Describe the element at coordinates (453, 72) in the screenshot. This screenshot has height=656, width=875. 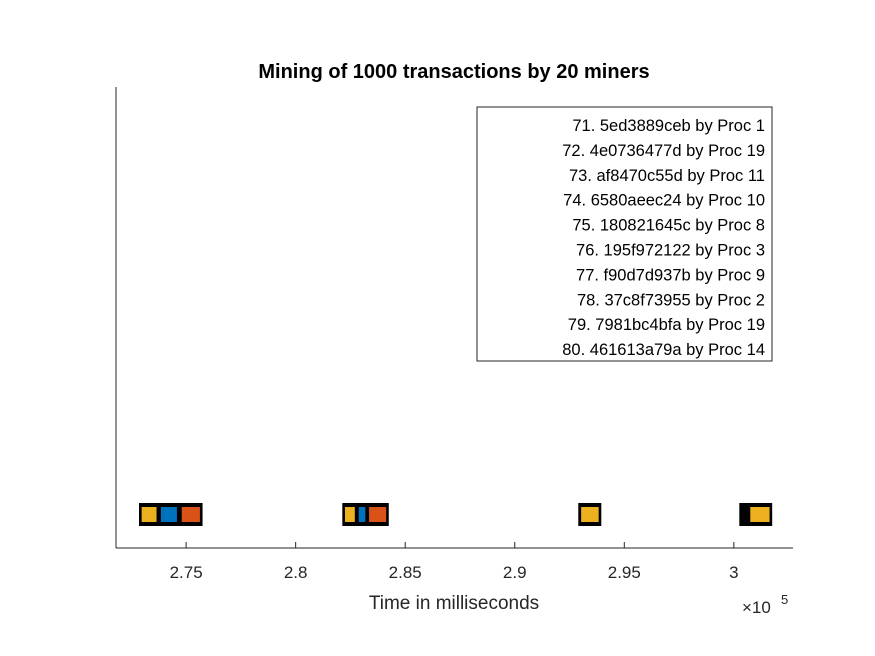
I see `chart-title: Mining of 1000 transactions by 20 miners` at that location.